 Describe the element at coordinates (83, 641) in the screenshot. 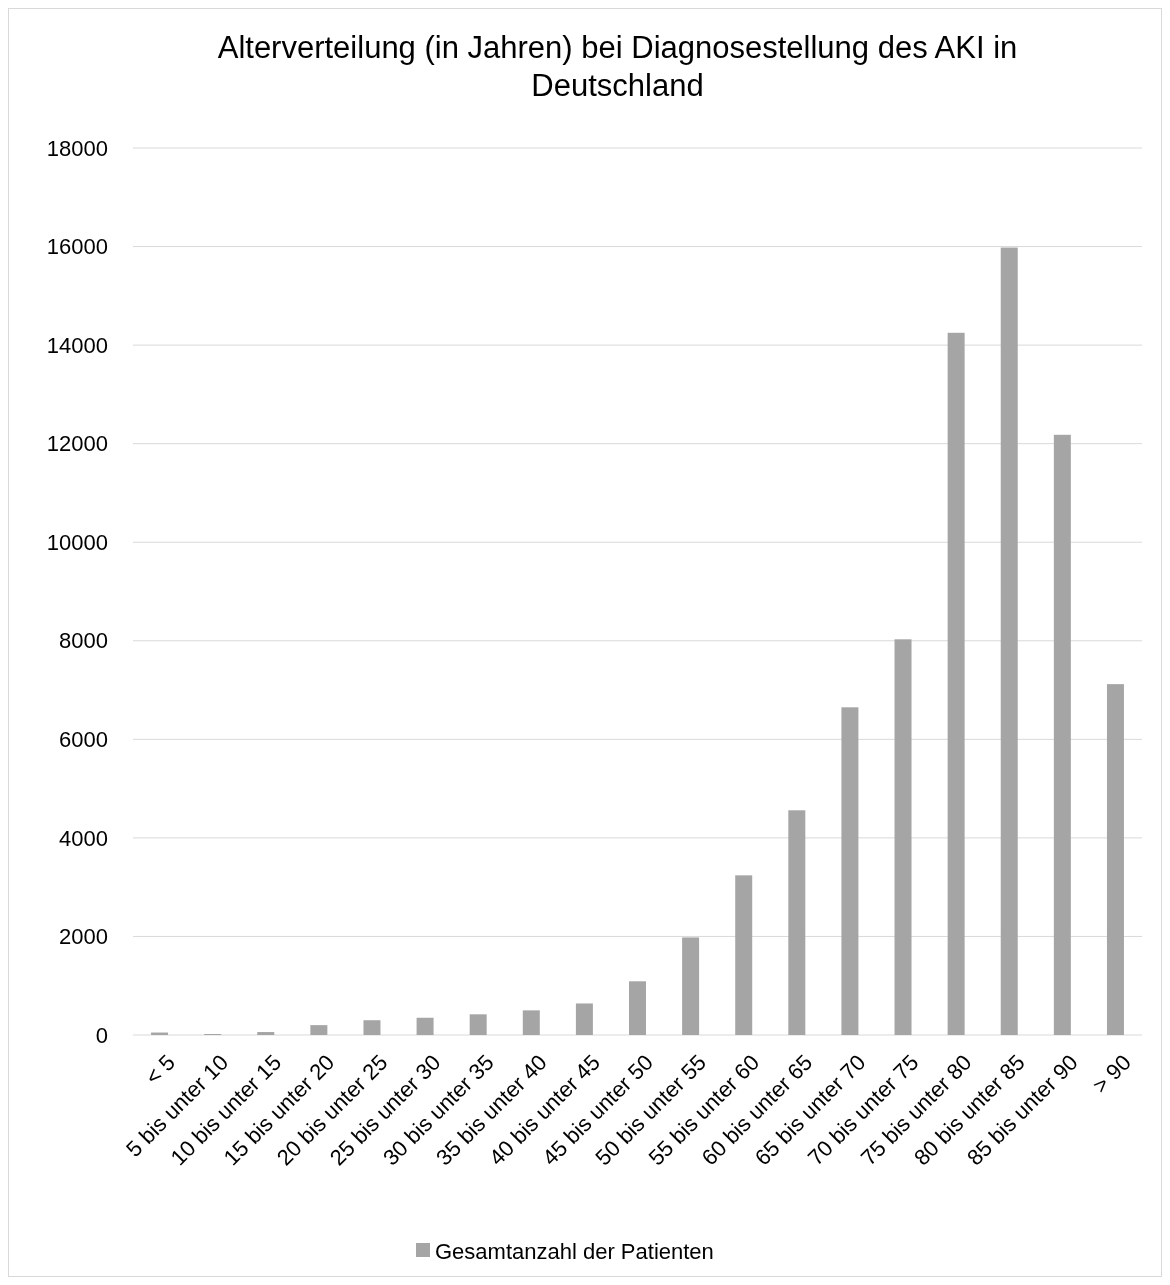

I see `y-tick-label: 8000` at that location.